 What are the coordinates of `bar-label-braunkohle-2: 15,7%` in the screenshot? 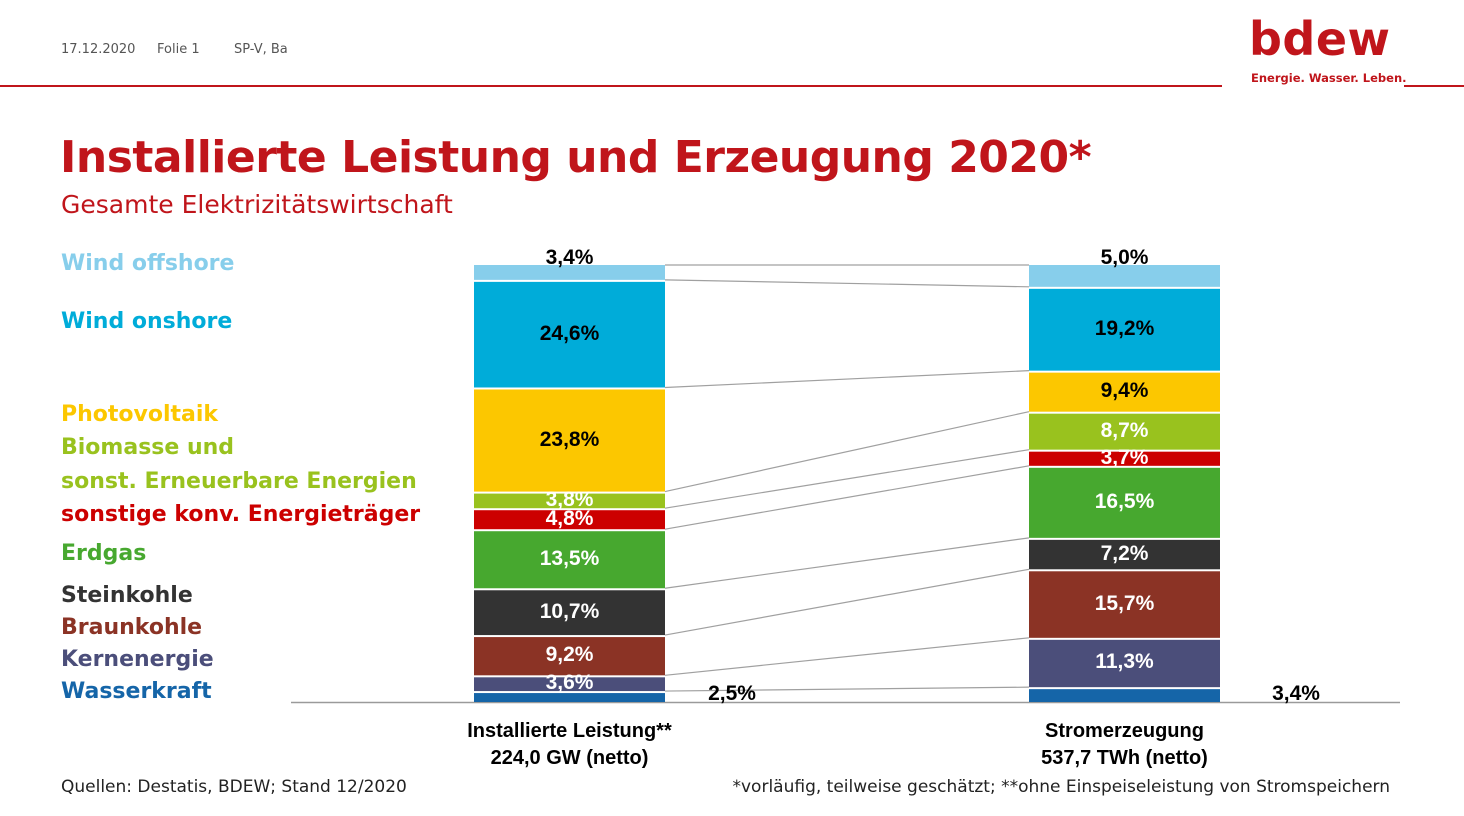 It's located at (1124, 603).